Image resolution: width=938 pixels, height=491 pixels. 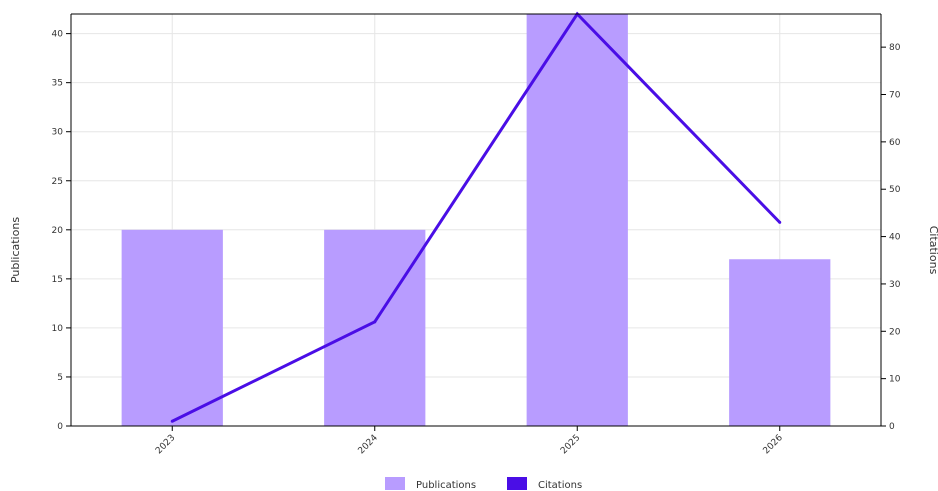 What do you see at coordinates (895, 96) in the screenshot?
I see `y-tick-label-right: 70` at bounding box center [895, 96].